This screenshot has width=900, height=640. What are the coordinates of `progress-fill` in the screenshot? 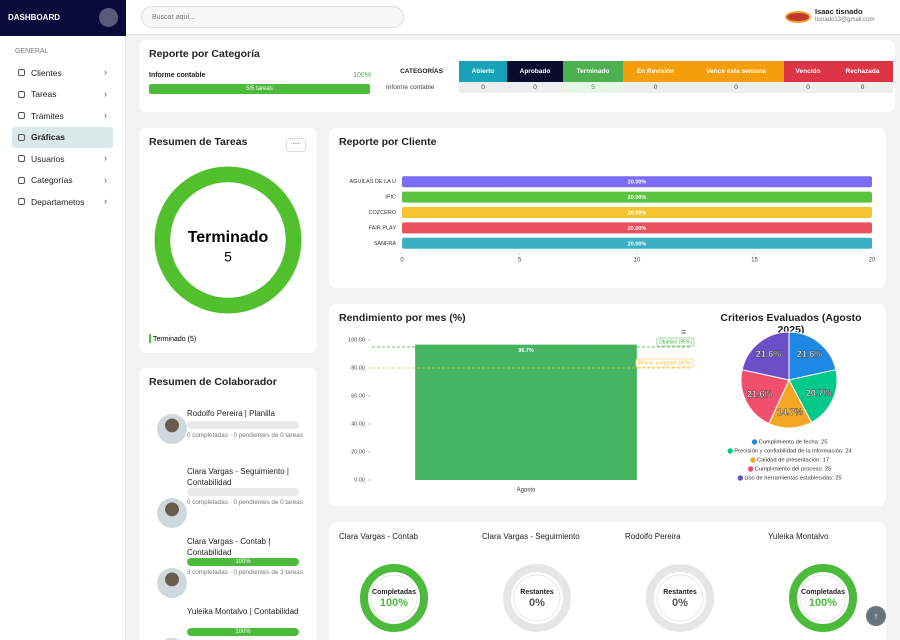 It's located at (243, 632).